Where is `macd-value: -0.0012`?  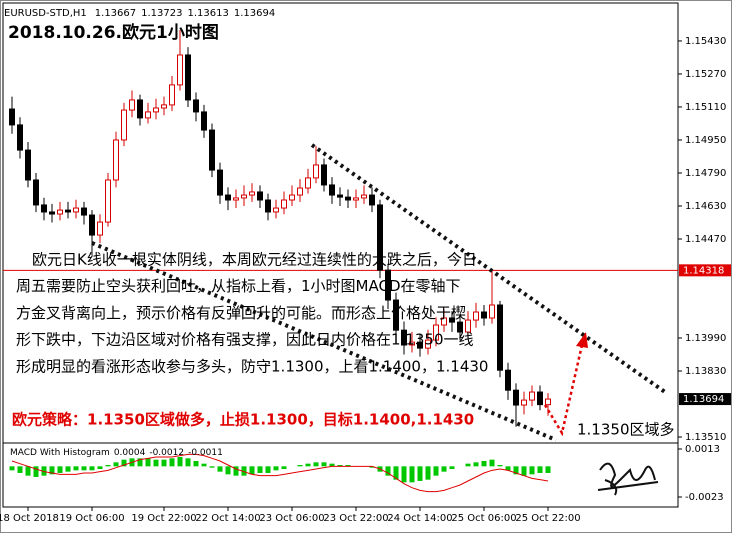
macd-value: -0.0012 is located at coordinates (166, 453).